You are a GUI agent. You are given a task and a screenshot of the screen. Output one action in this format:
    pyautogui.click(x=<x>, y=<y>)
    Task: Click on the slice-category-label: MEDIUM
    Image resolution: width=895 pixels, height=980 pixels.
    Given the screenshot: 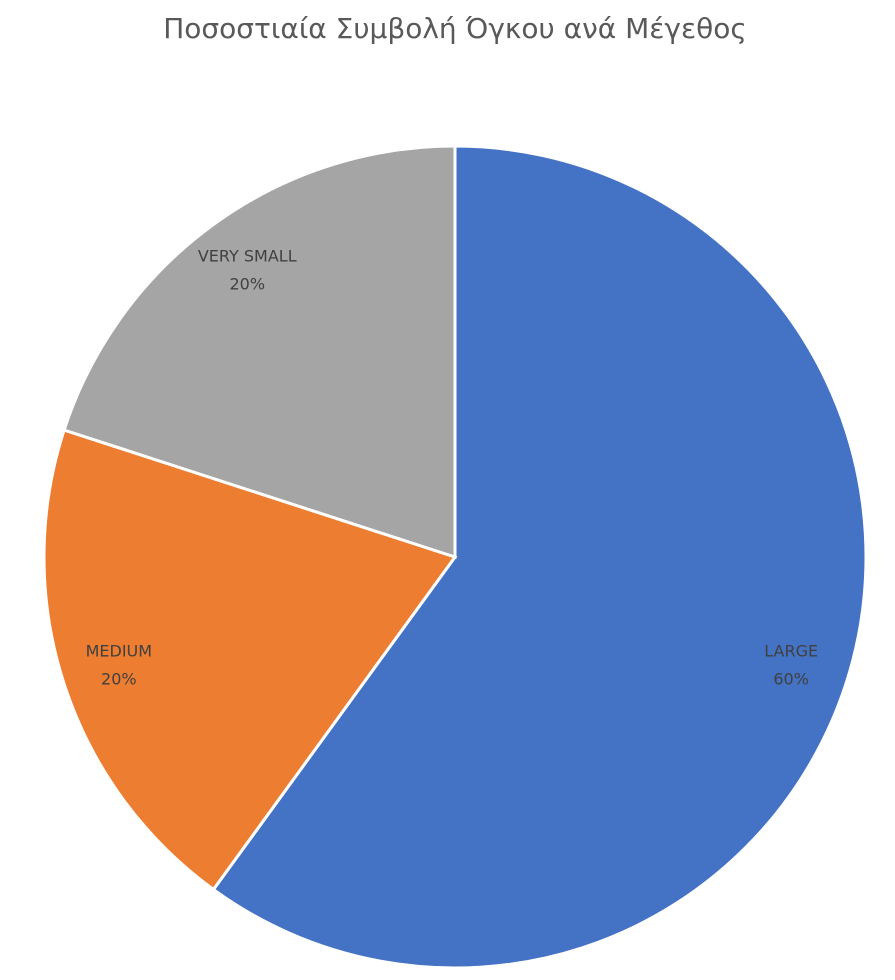 What is the action you would take?
    pyautogui.click(x=119, y=651)
    